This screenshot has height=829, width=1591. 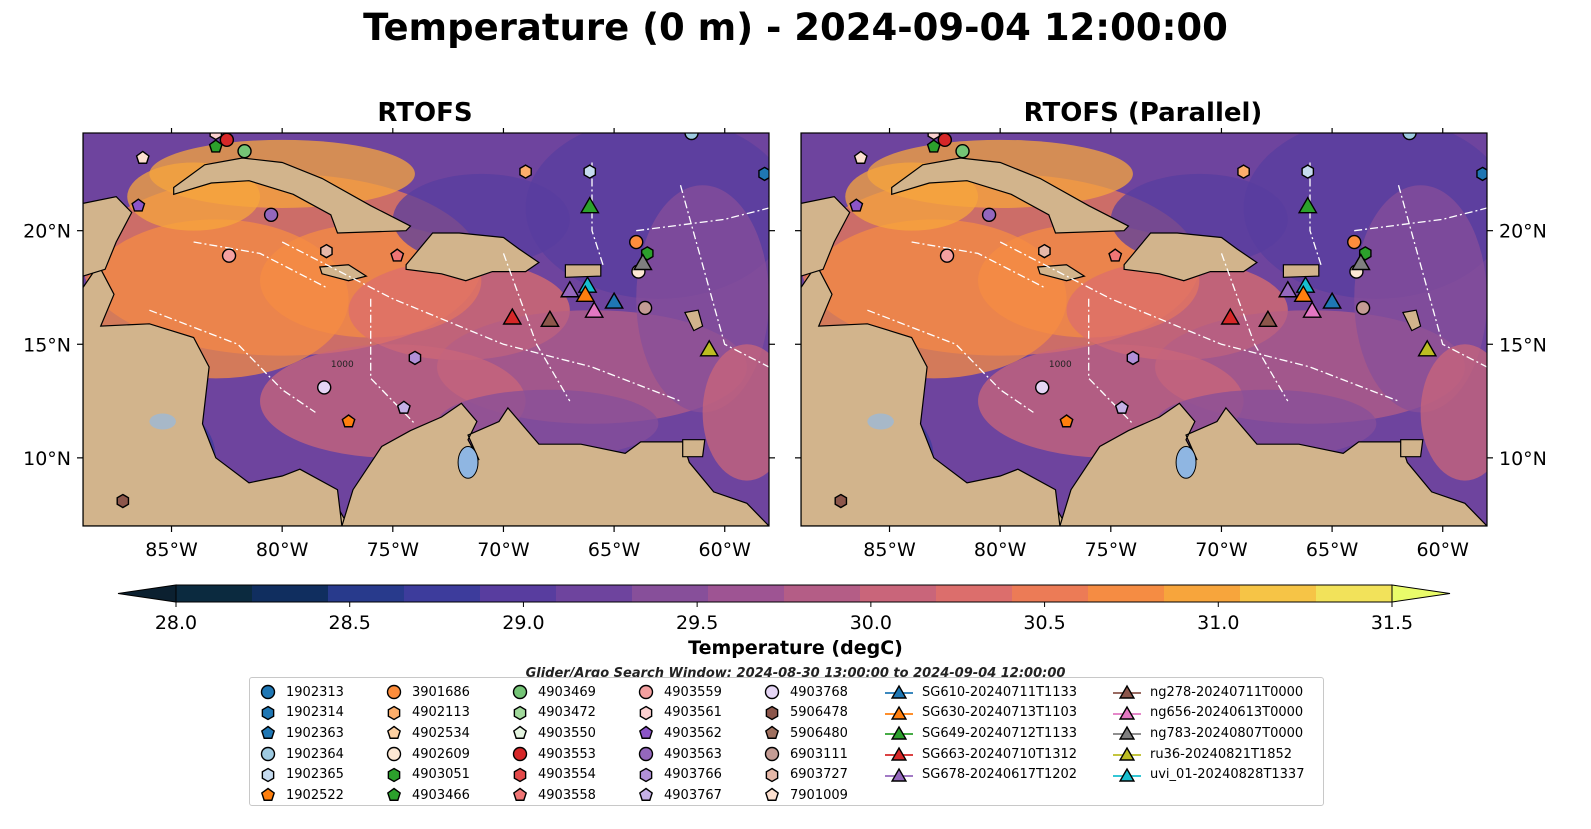 I want to click on colorbar-label: Temperature (degC), so click(x=795, y=648).